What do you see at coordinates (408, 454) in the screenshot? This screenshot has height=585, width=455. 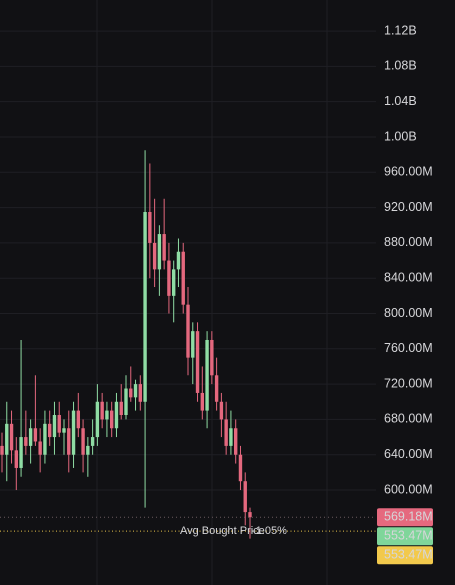 I see `y-tick-label: 640.00M` at bounding box center [408, 454].